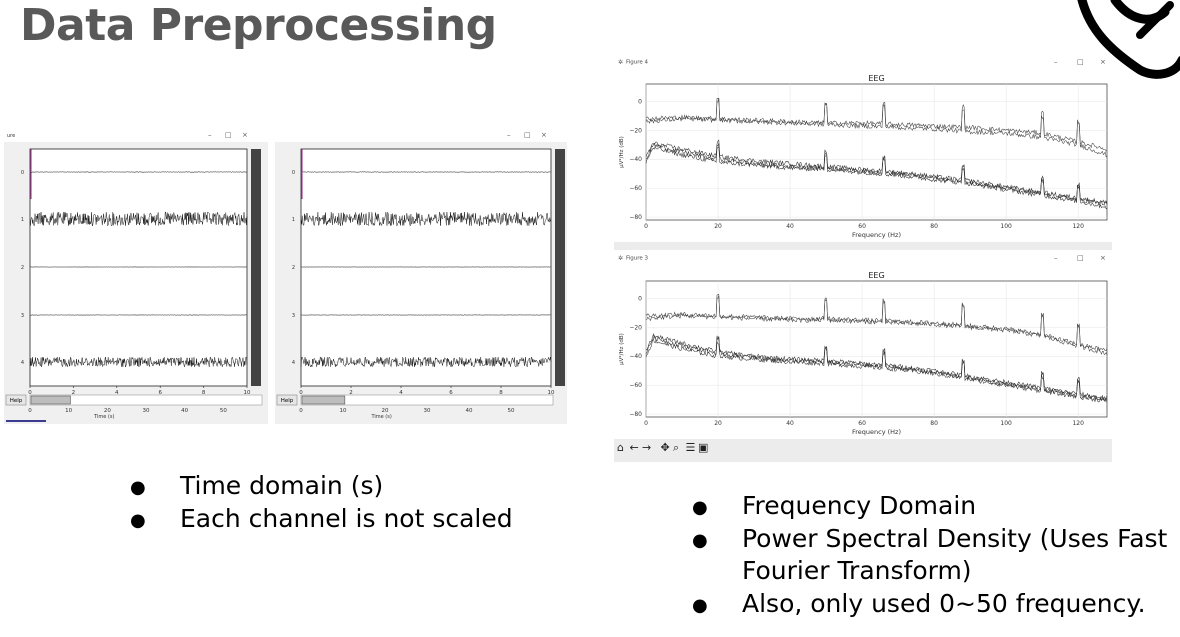  What do you see at coordinates (620, 447) in the screenshot?
I see `home-icon: ⌂` at bounding box center [620, 447].